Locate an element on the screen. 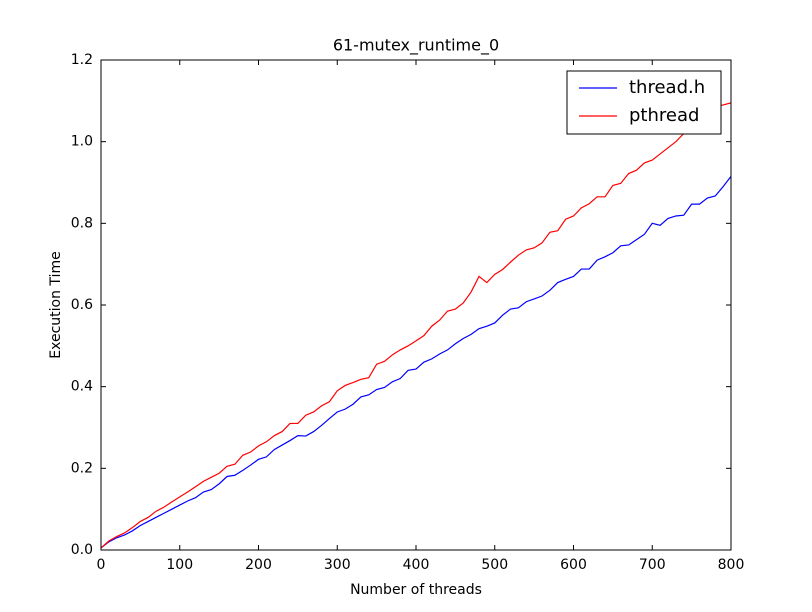 The width and height of the screenshot is (812, 612). legend-label: thread.h is located at coordinates (667, 87).